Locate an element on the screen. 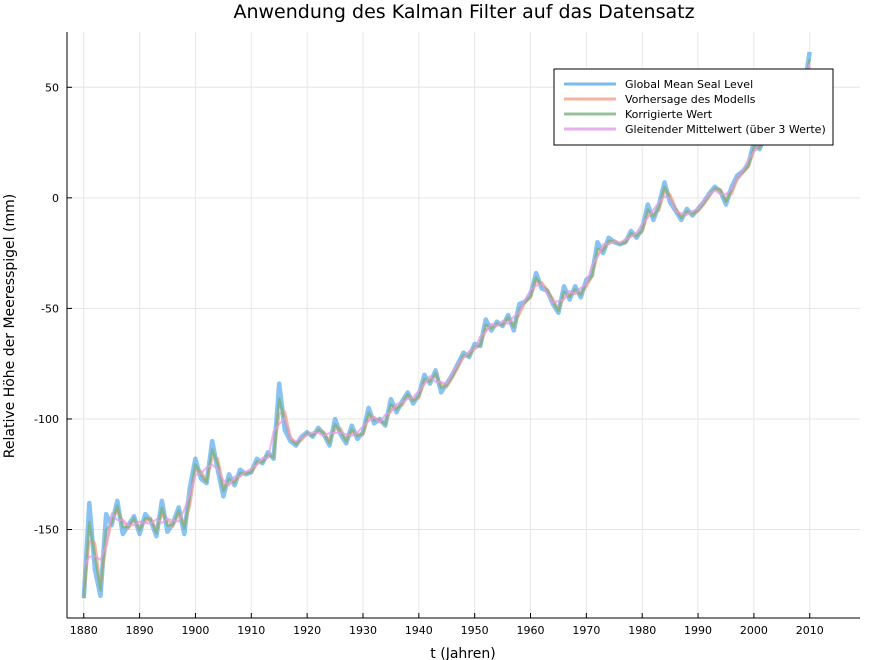 Image resolution: width=880 pixels, height=660 pixels. x-tick-label: 1990 is located at coordinates (698, 630).